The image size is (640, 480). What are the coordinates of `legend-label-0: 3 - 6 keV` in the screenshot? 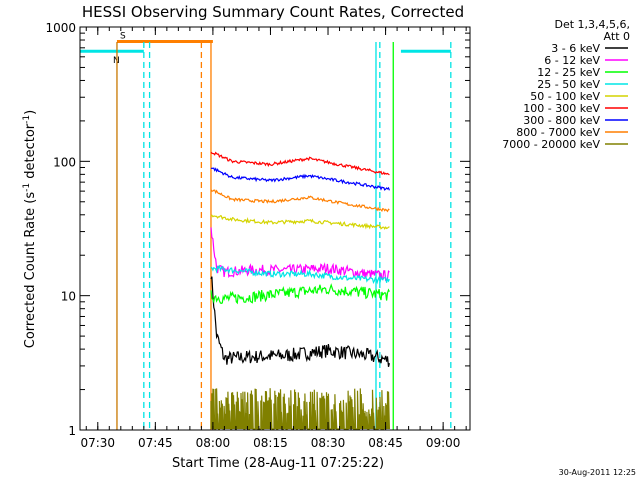 It's located at (575, 48).